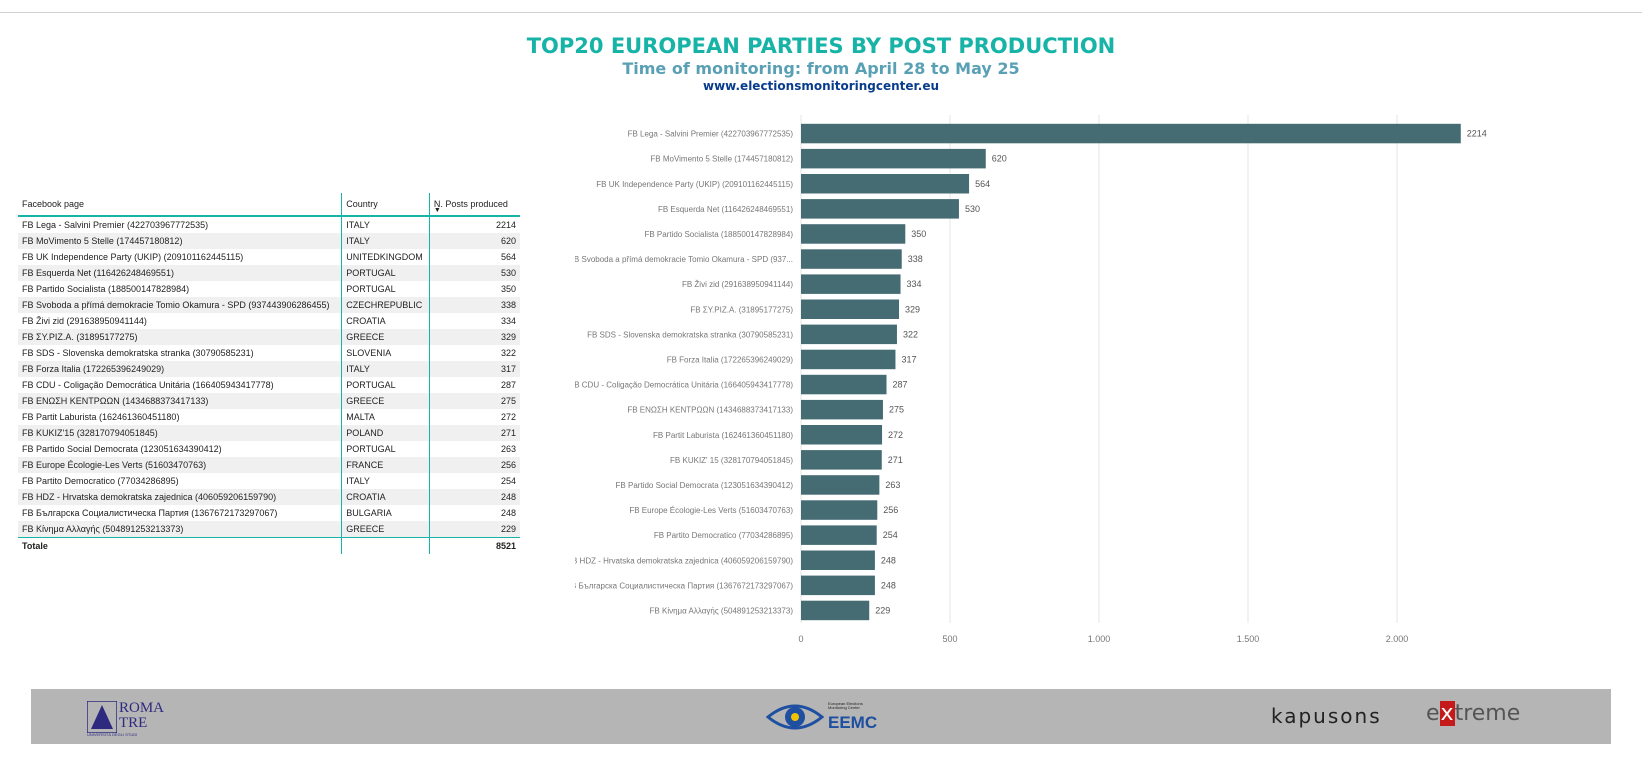 The image size is (1642, 776). I want to click on cell-posts: 272, so click(474, 417).